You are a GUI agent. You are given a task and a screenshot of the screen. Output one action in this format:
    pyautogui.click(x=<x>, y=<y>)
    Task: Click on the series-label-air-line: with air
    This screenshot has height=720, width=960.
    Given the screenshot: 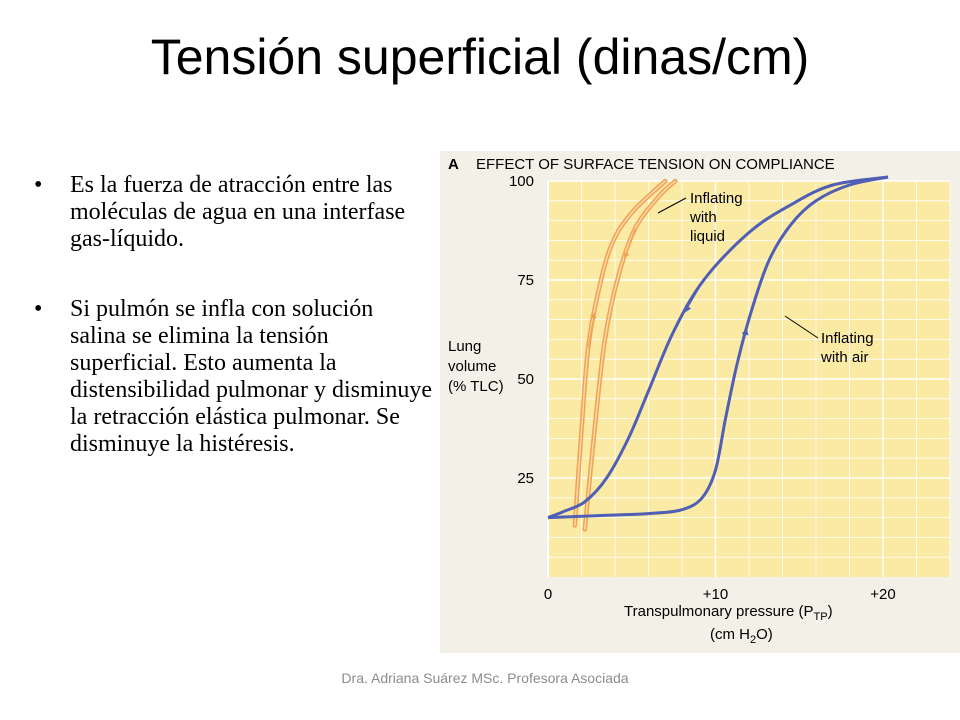 What is the action you would take?
    pyautogui.click(x=844, y=357)
    